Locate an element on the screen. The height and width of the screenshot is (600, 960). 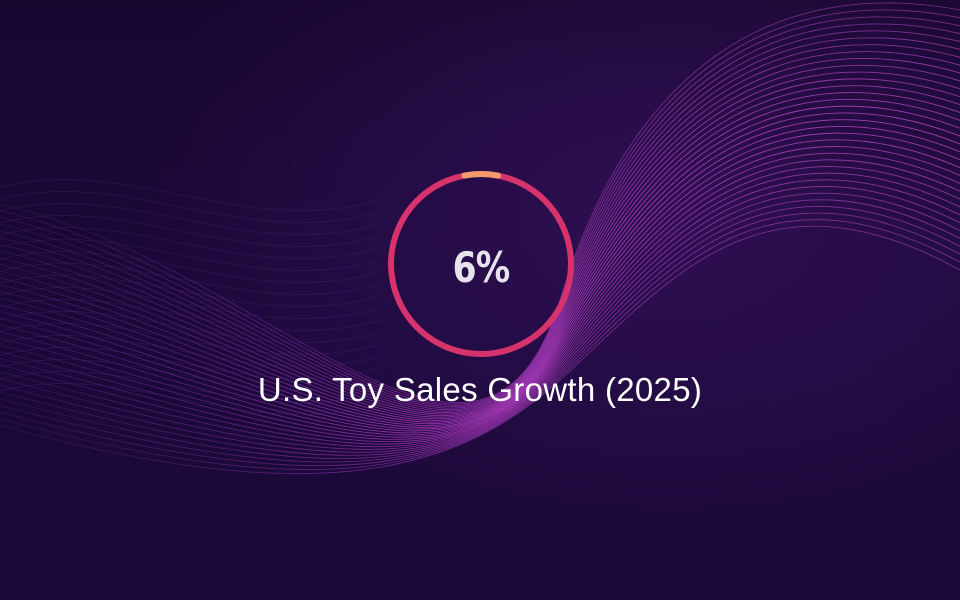
progress-ring is located at coordinates (481, 264).